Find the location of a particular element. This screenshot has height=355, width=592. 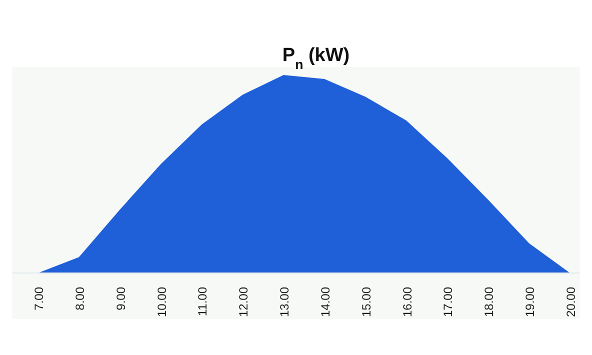

x-tick-label: 18.00 is located at coordinates (489, 302).